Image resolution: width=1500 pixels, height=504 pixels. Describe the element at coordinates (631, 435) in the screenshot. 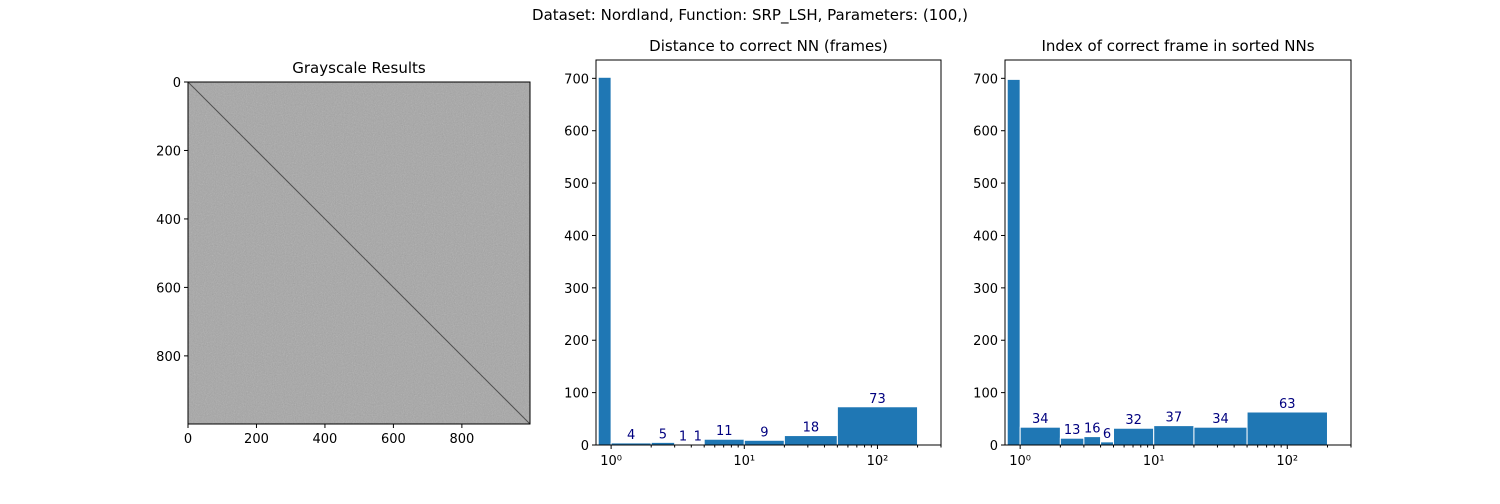

I see `dist-hist-bar-label: 4` at that location.